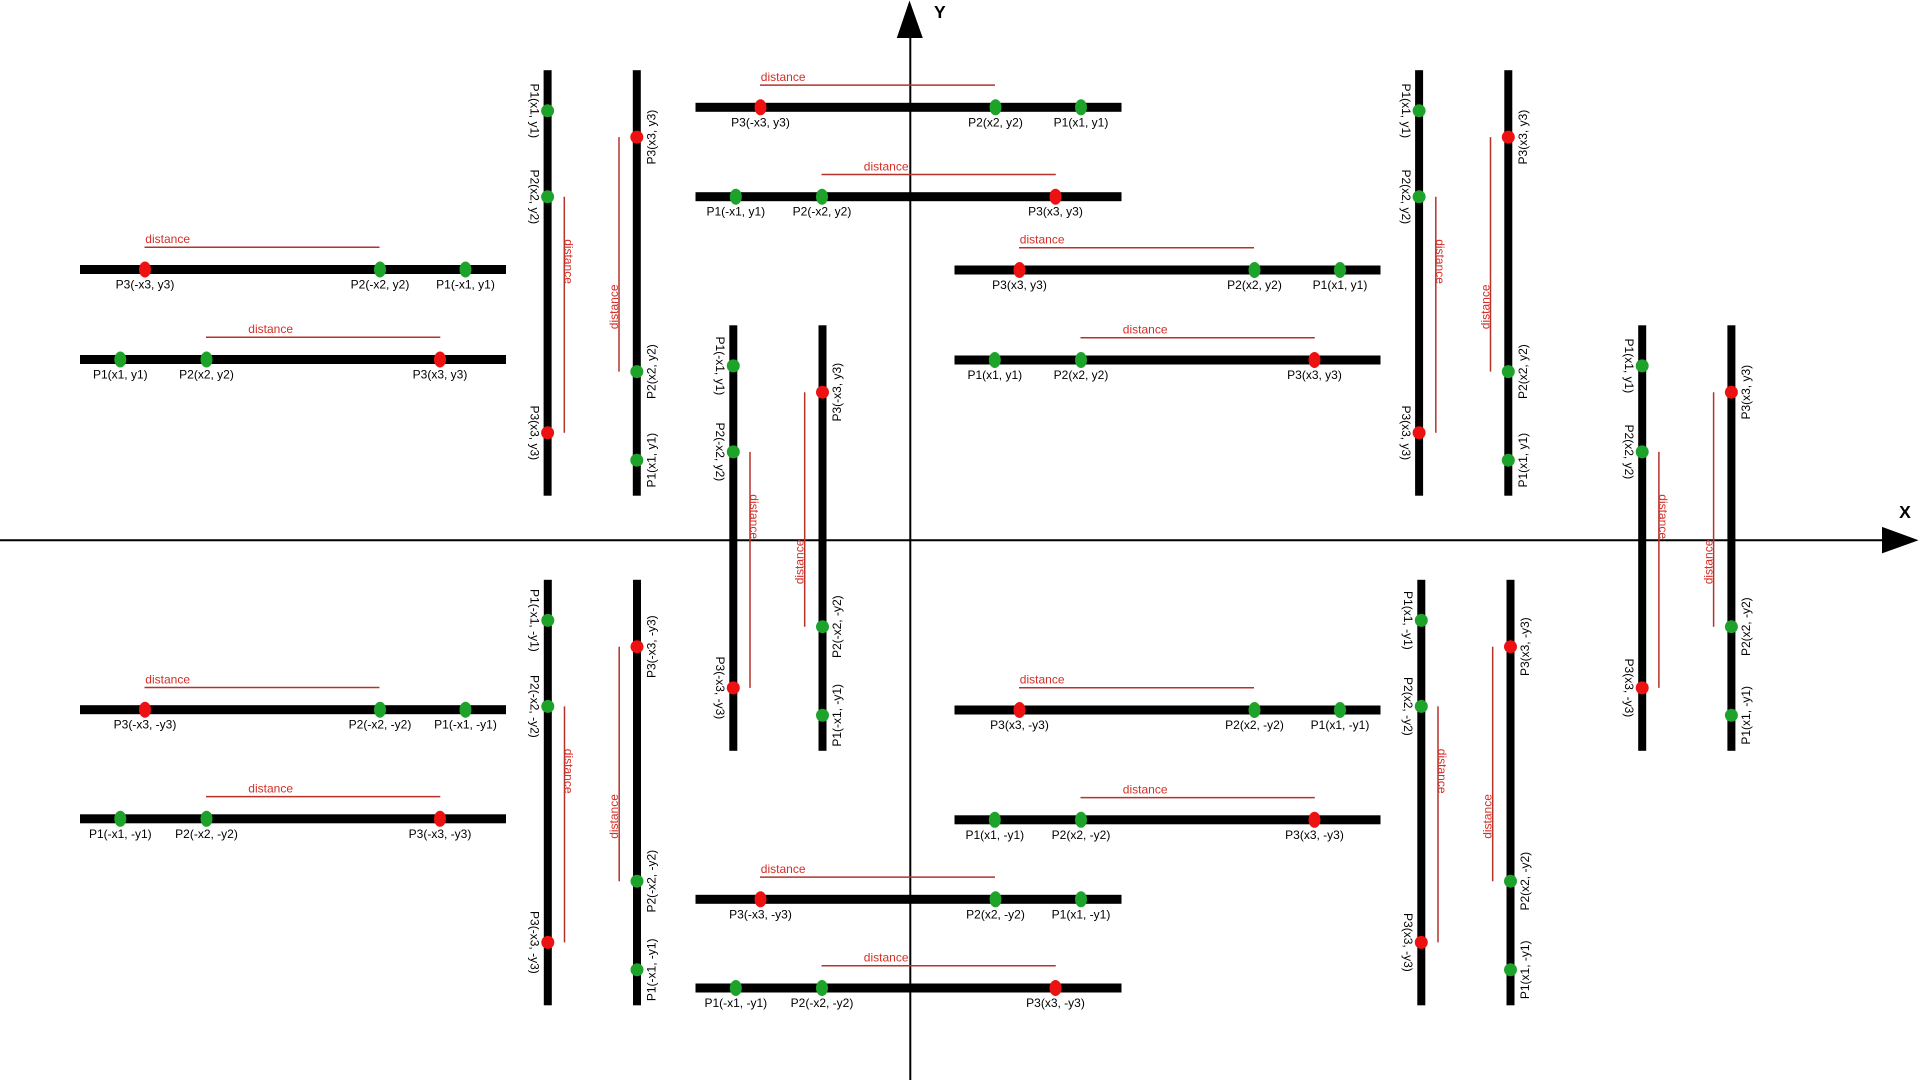  What do you see at coordinates (1905, 512) in the screenshot?
I see `svg-text: X` at bounding box center [1905, 512].